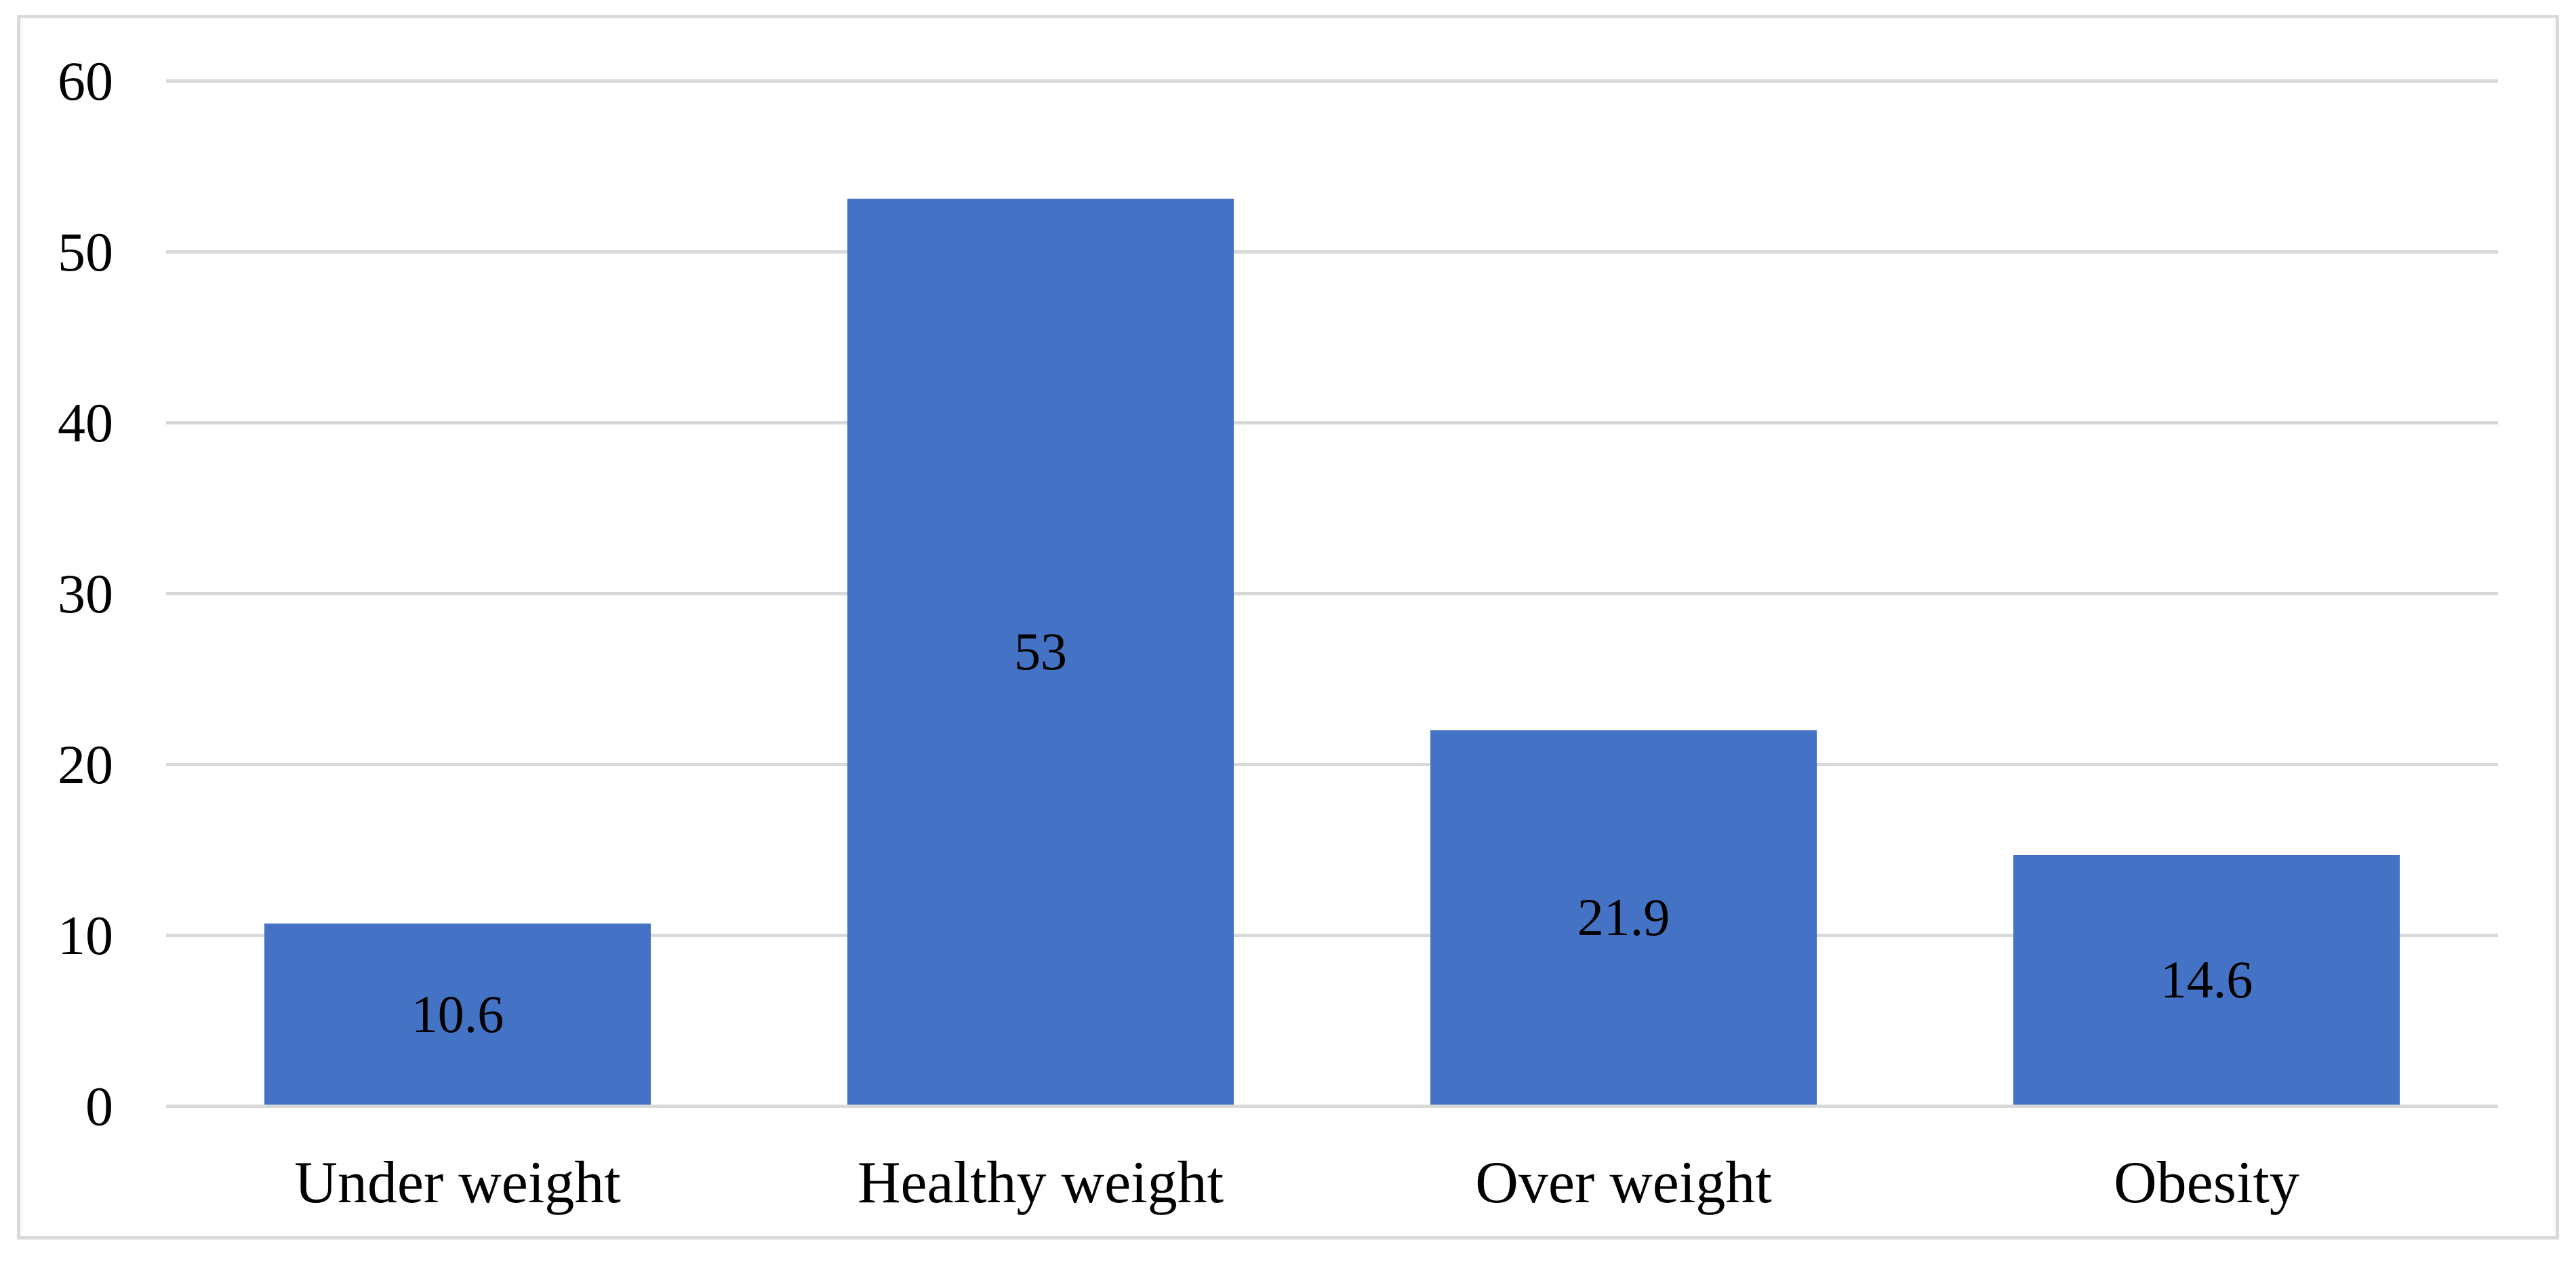  I want to click on x-tick-label-healthy-weight: Healthy weight, so click(1040, 1183).